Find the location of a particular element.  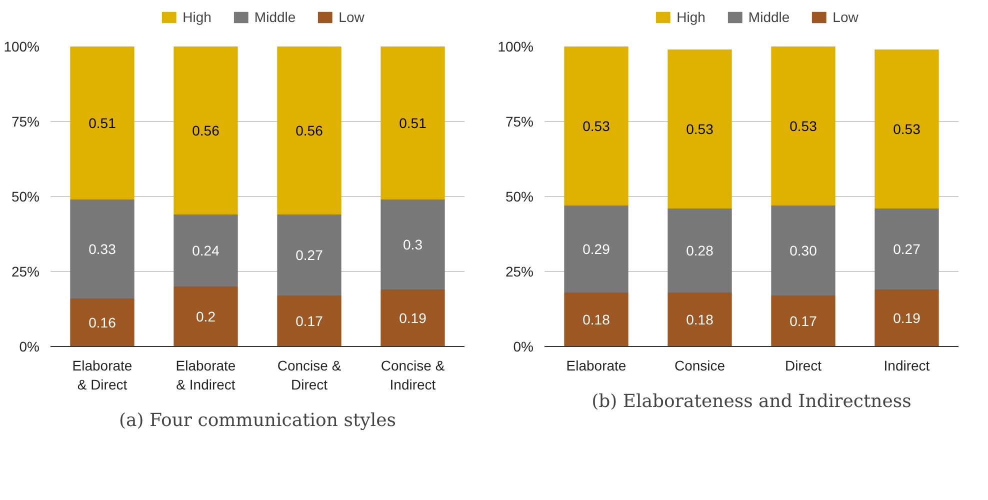

x-tick-label: Direct is located at coordinates (803, 366).